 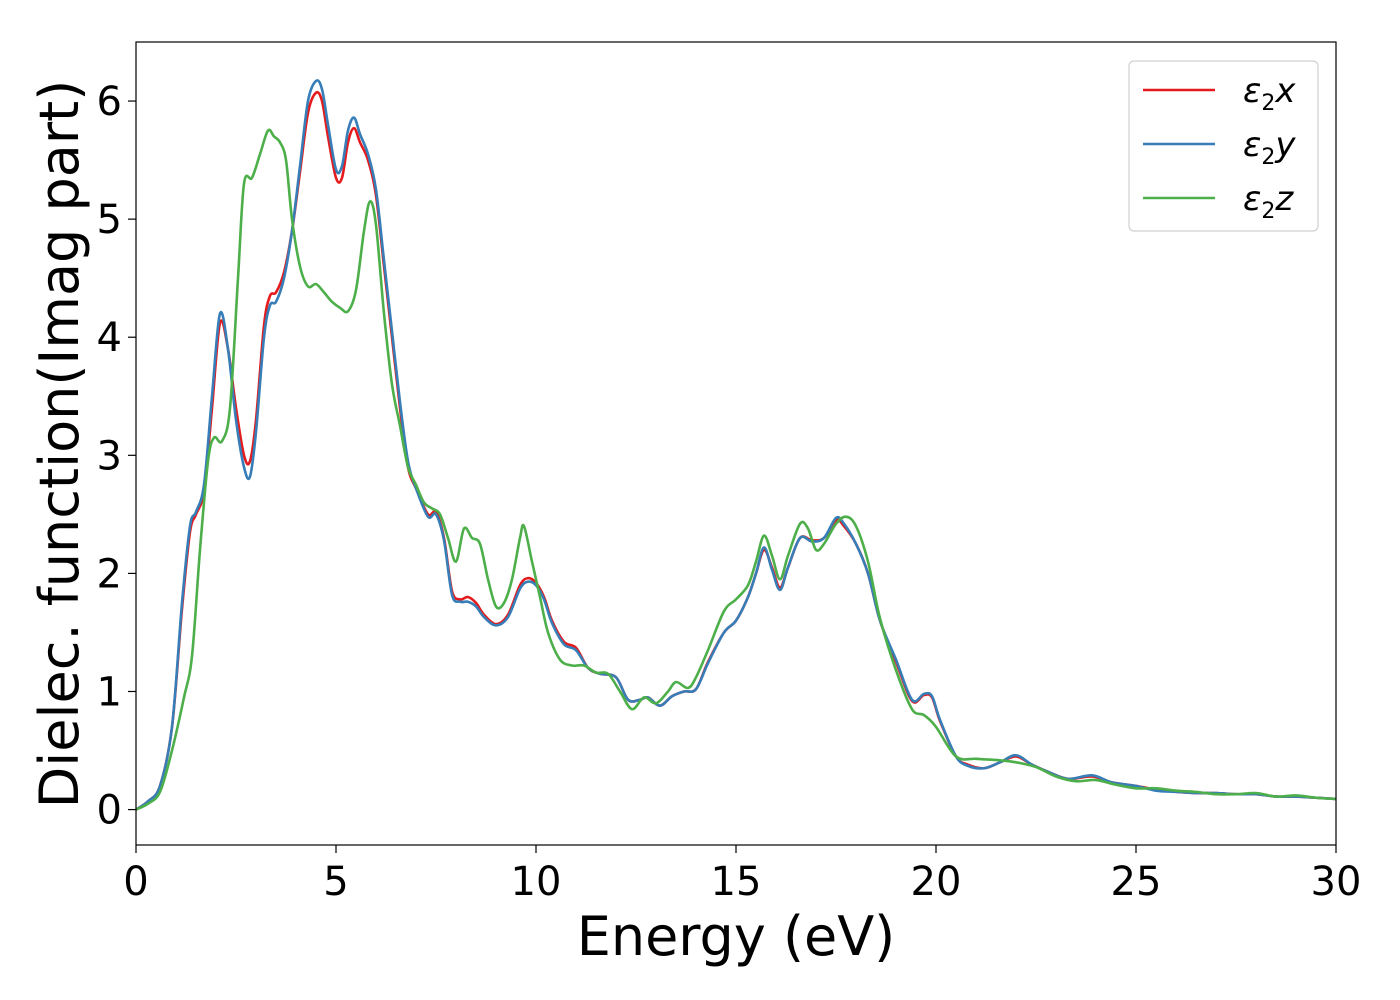 I want to click on legend-label-2: ε2y, so click(x=1269, y=147).